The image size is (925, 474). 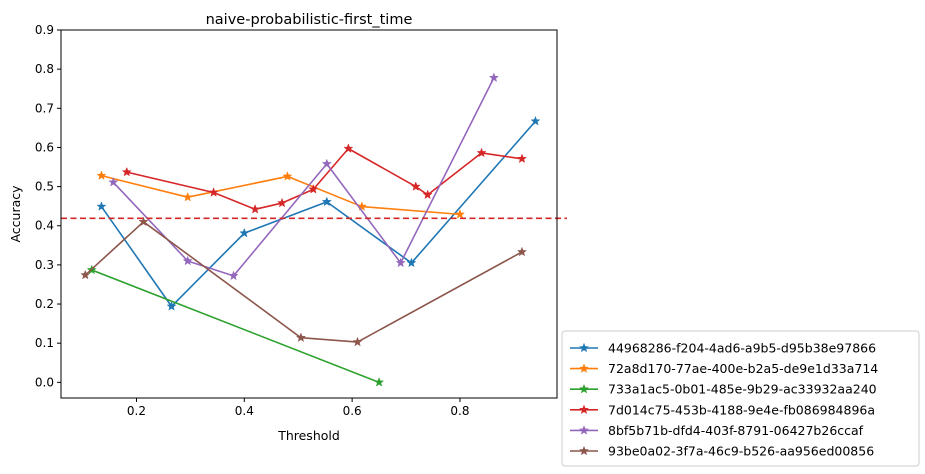 I want to click on legend-label: 72a8d170-77ae-400e-b2a5-de9e1d33a714, so click(x=743, y=368).